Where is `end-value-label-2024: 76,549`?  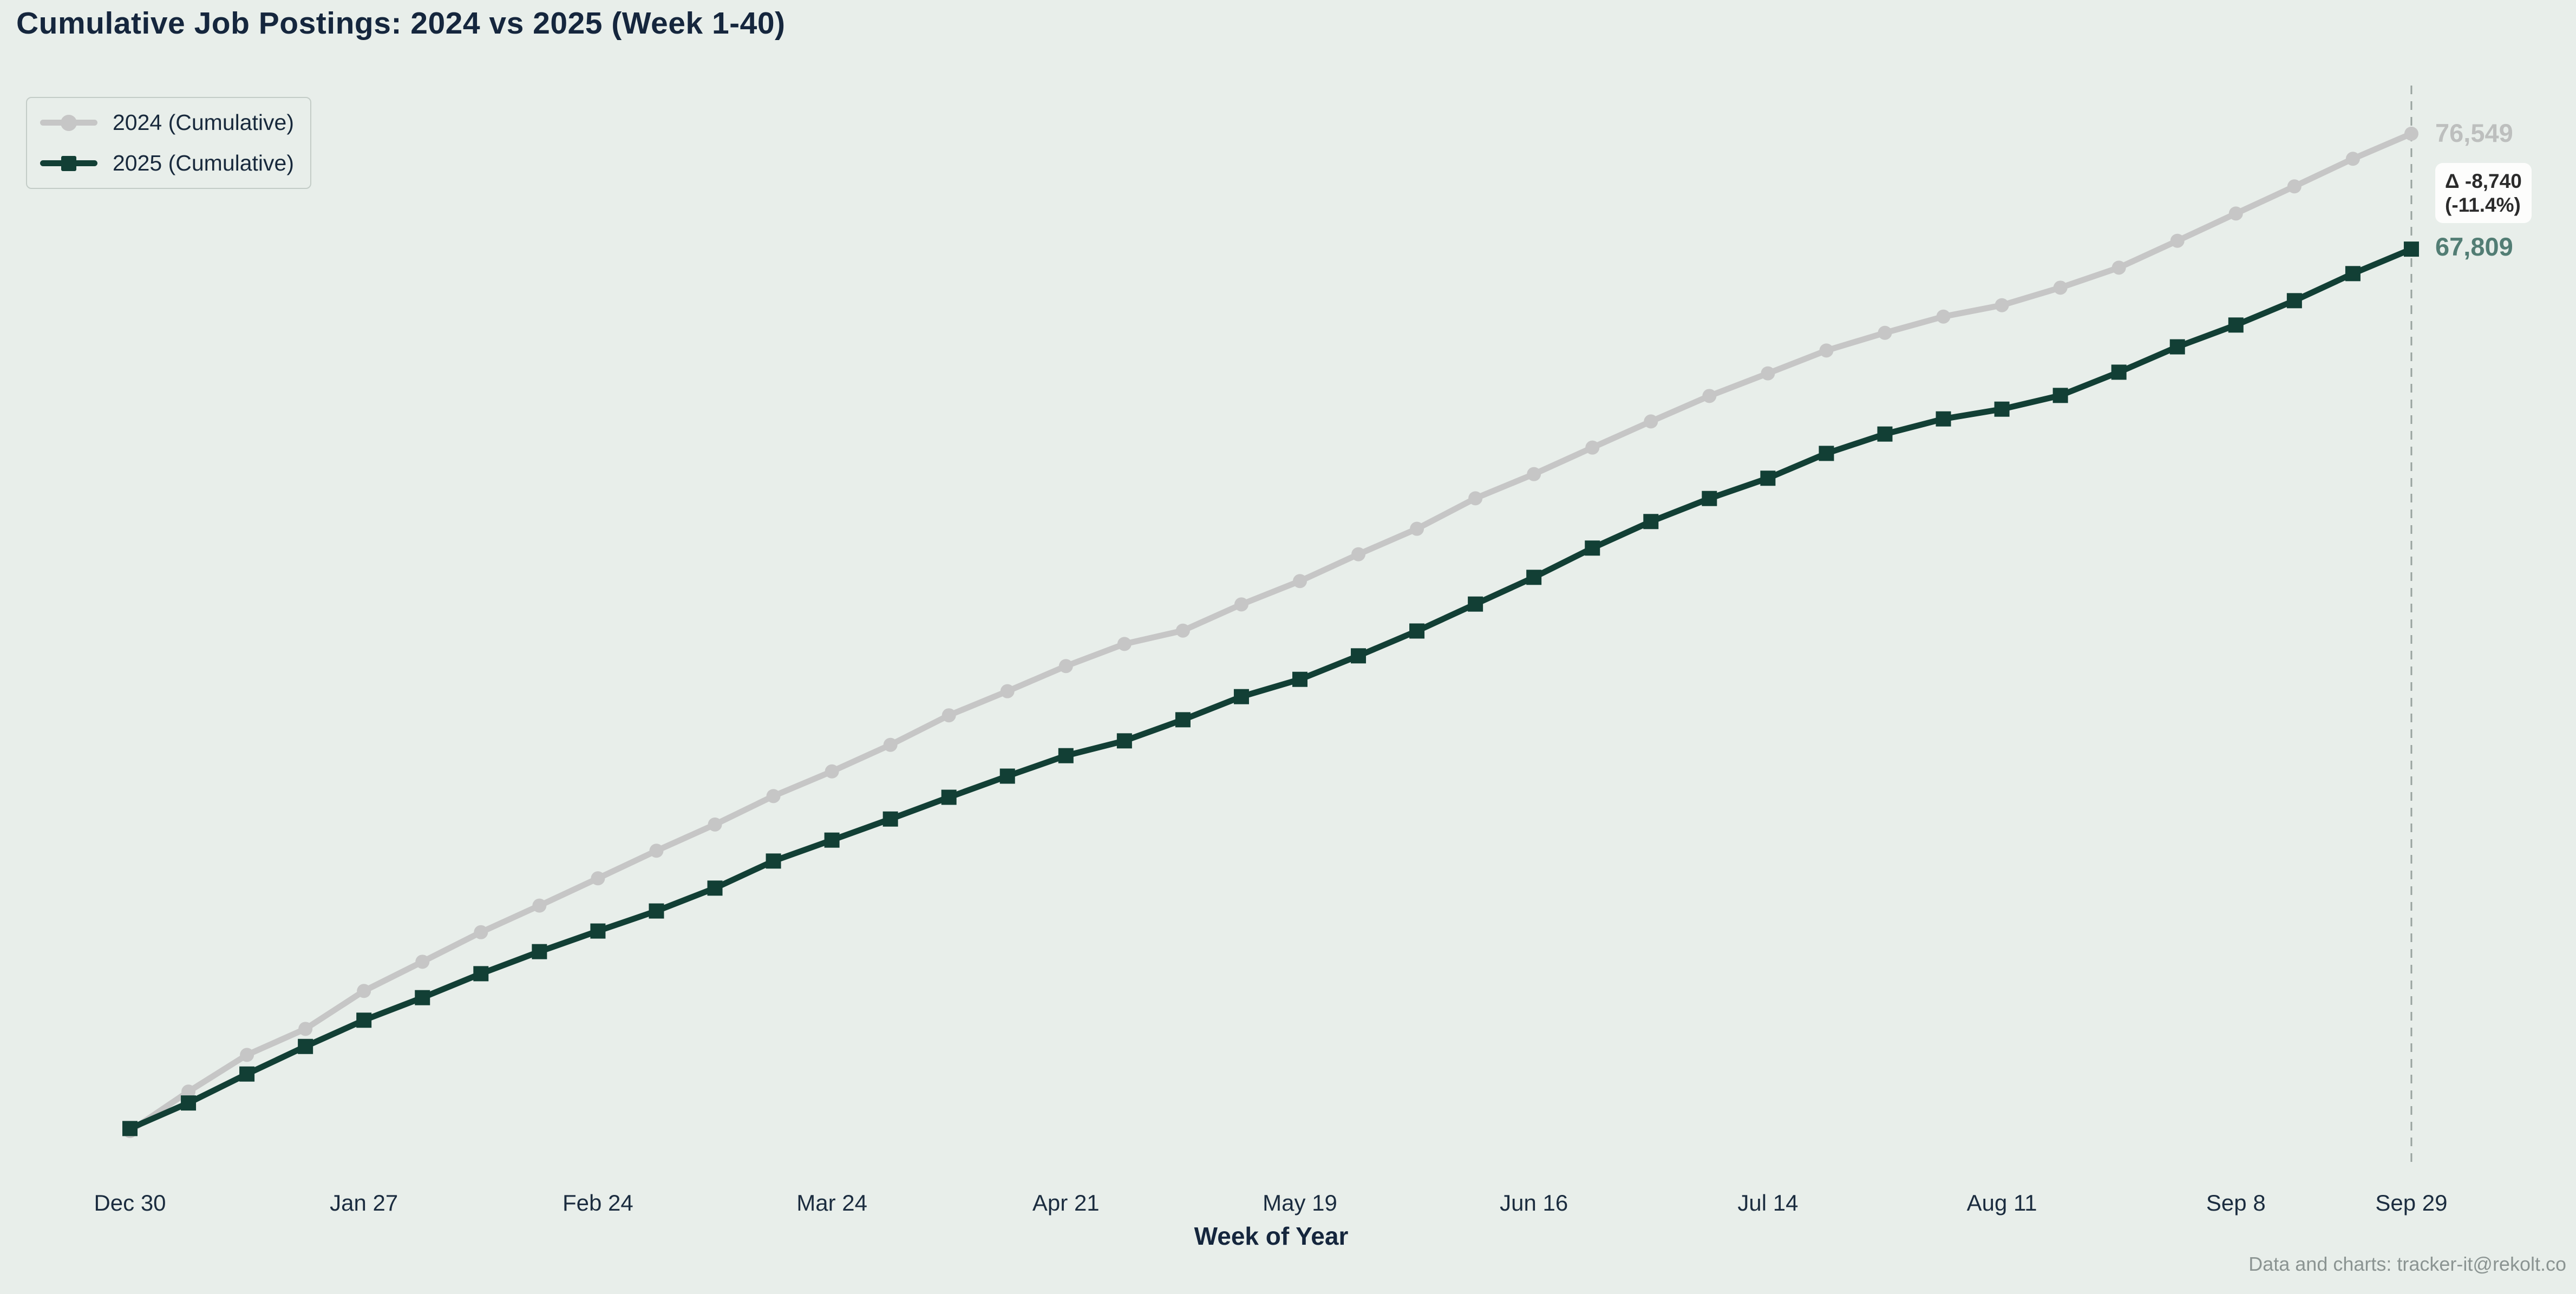 end-value-label-2024: 76,549 is located at coordinates (2474, 133).